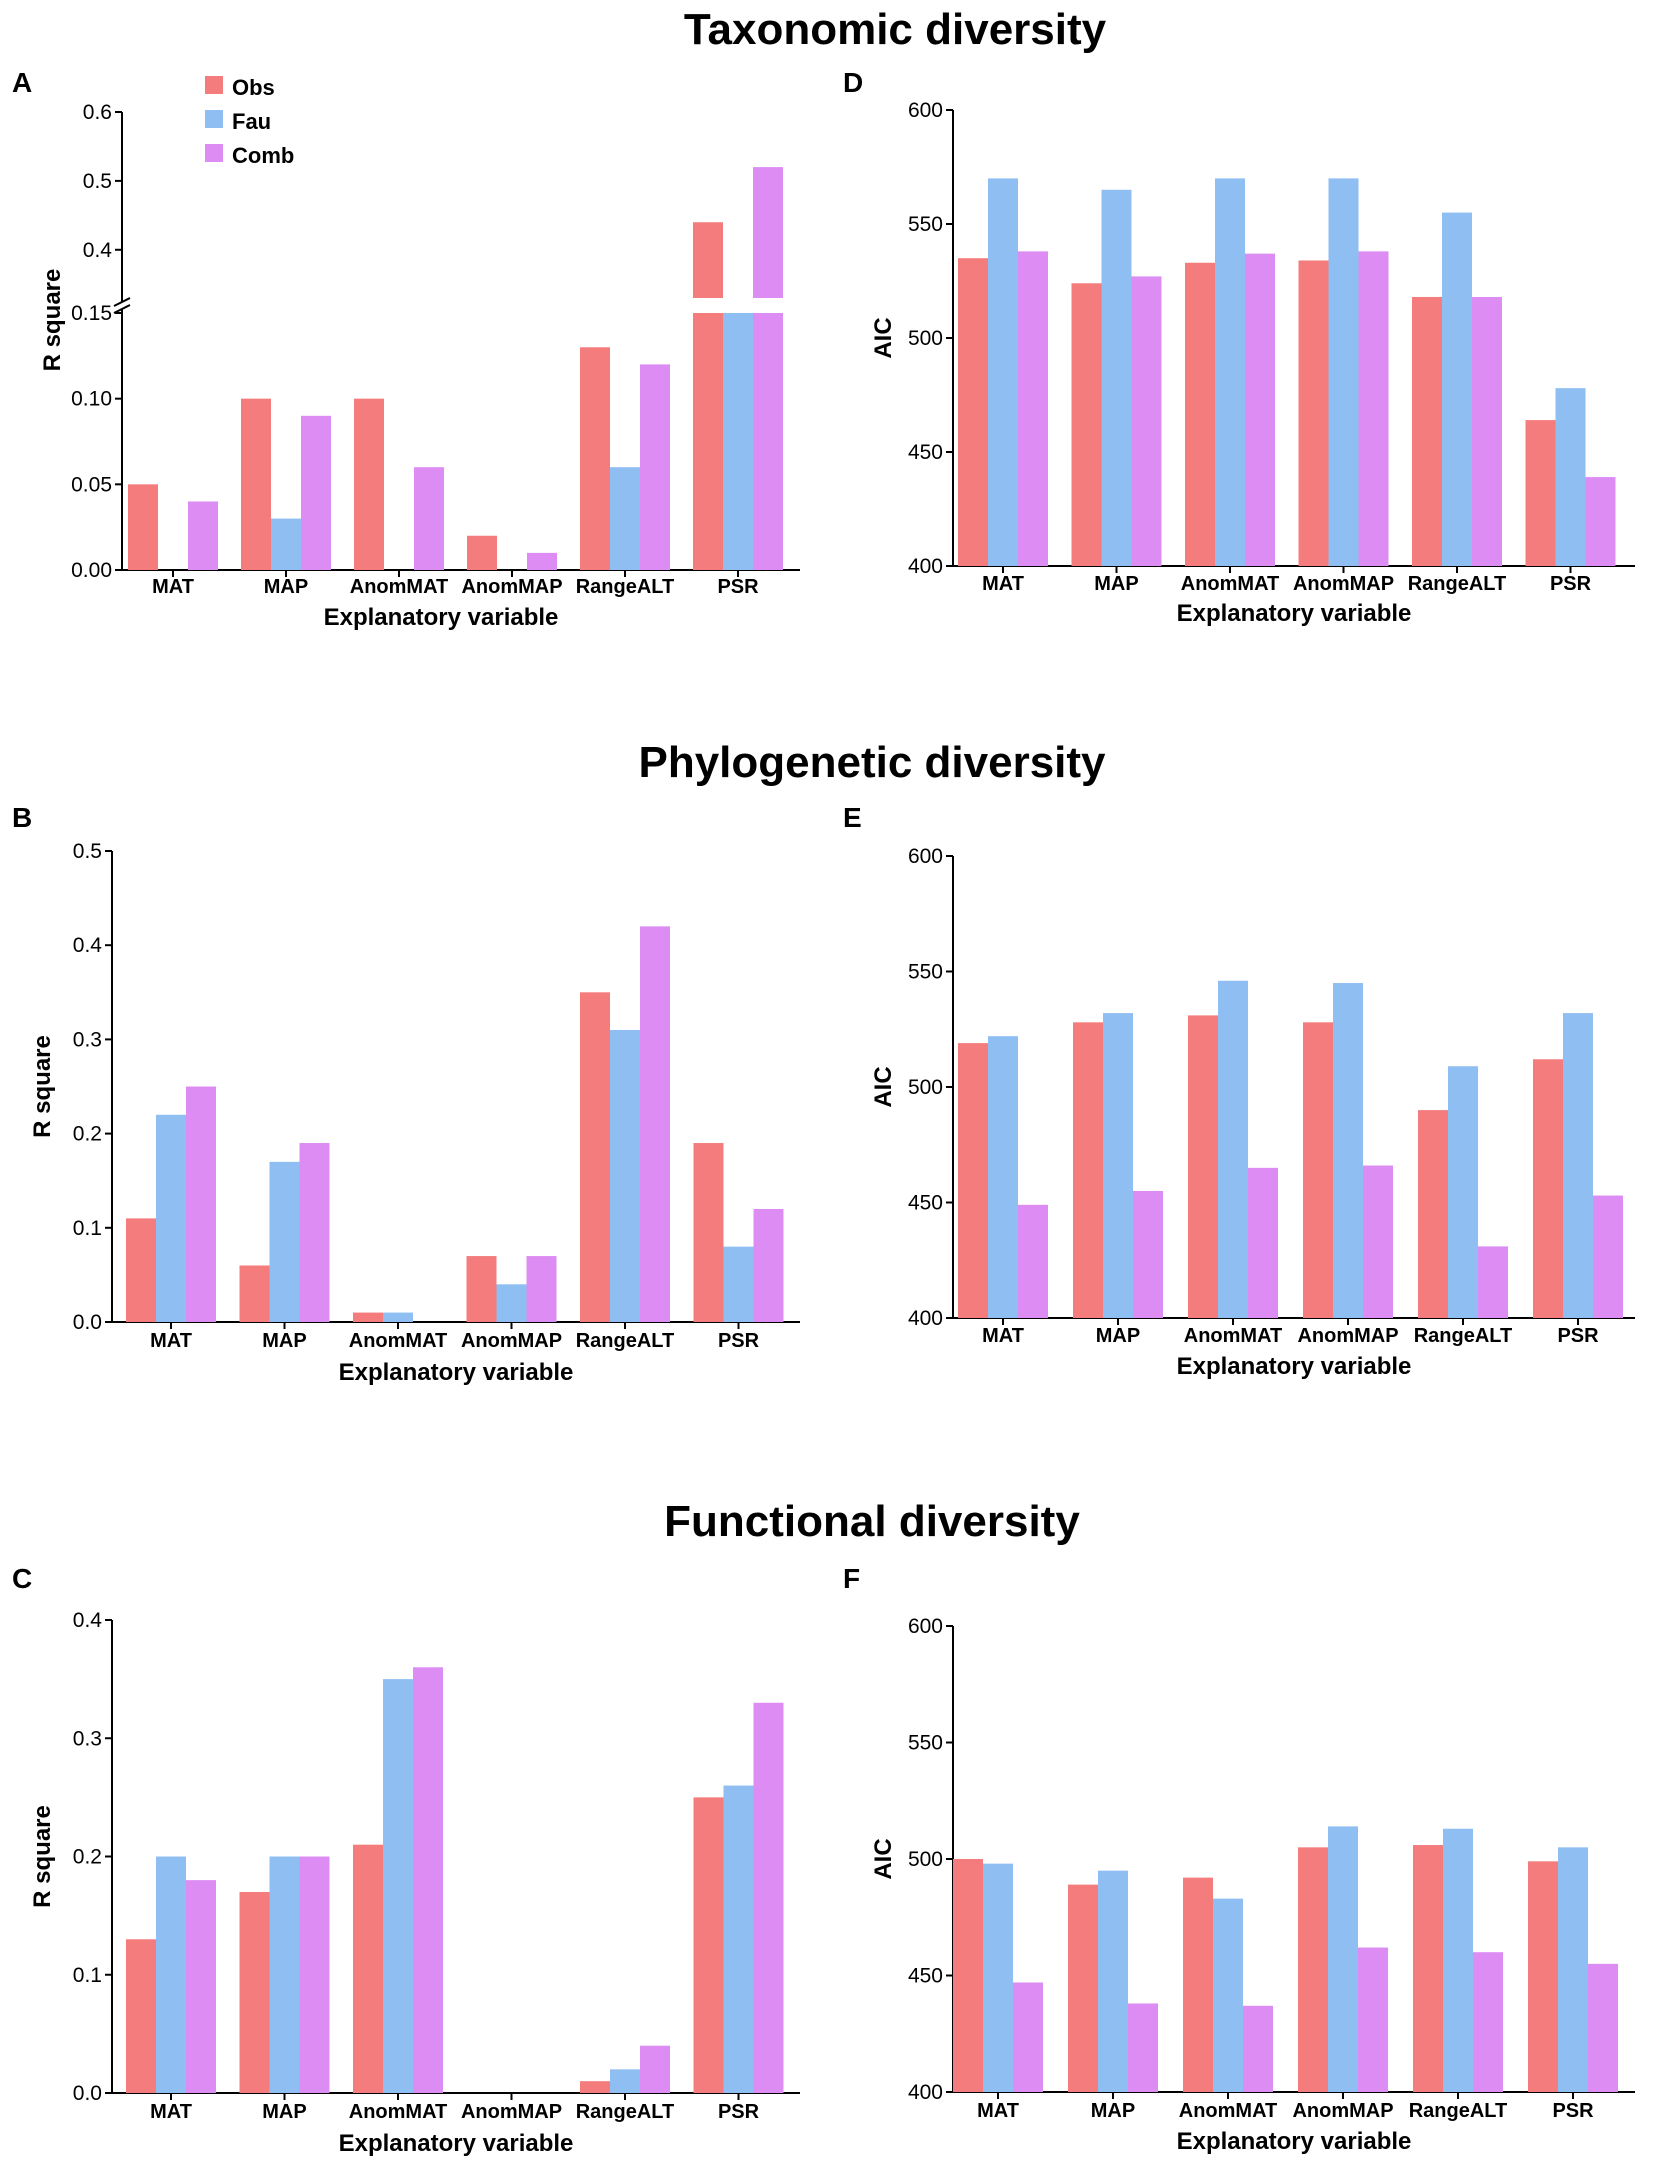 The width and height of the screenshot is (1654, 2162). I want to click on legend-swatch-obs, so click(214, 85).